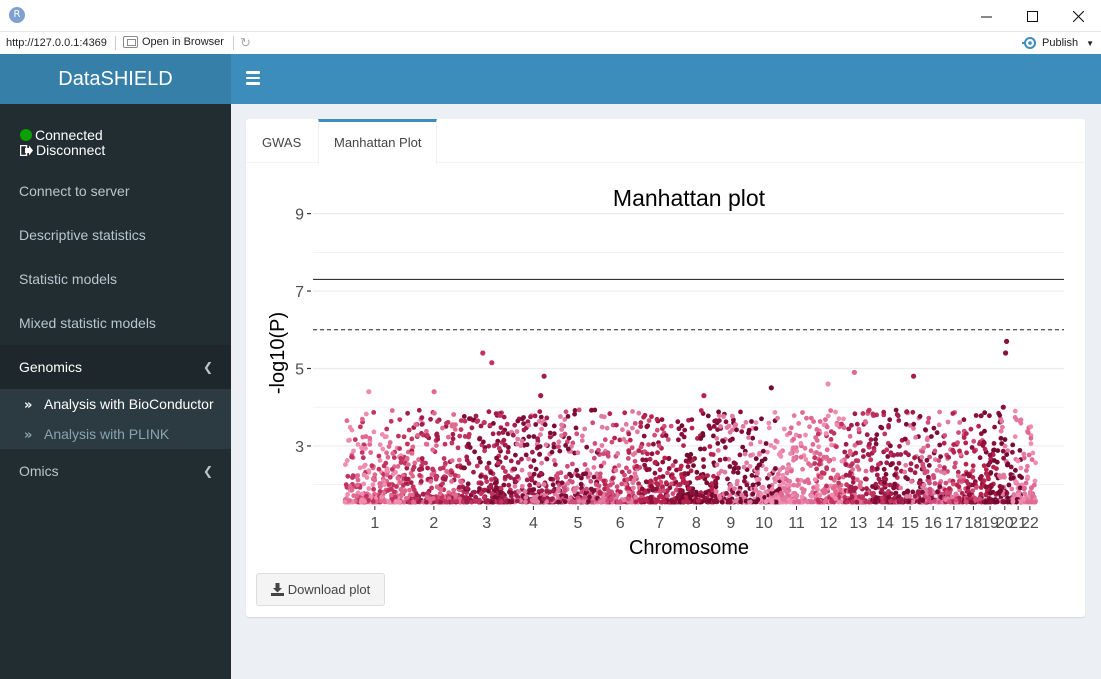 This screenshot has width=1101, height=679. Describe the element at coordinates (87, 323) in the screenshot. I see `sidebar-item-mixed-models: Mixed statistic models` at that location.